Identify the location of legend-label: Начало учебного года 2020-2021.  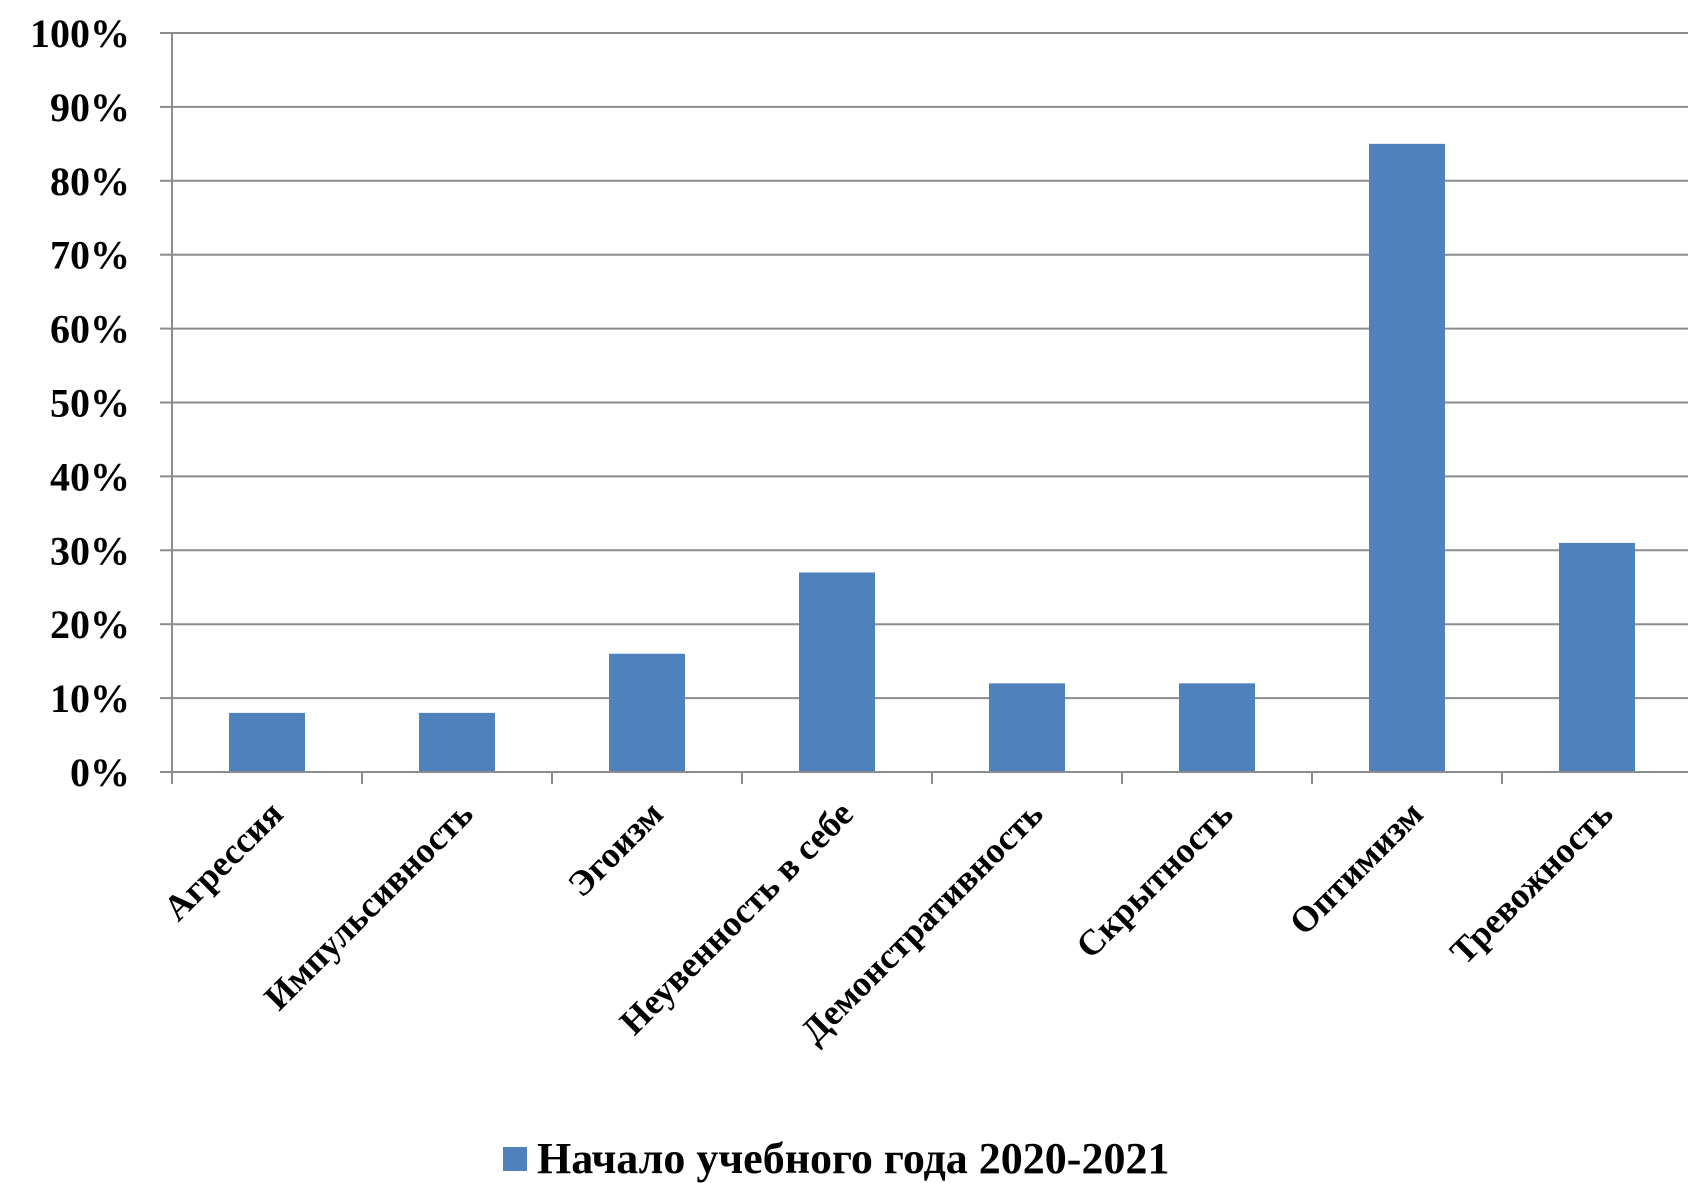
(853, 1158).